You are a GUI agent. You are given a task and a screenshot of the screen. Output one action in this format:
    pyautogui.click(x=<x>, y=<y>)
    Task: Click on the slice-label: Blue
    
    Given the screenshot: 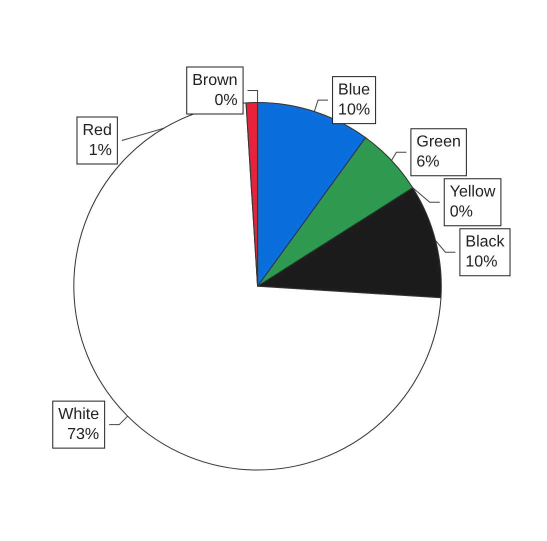 What is the action you would take?
    pyautogui.click(x=354, y=90)
    